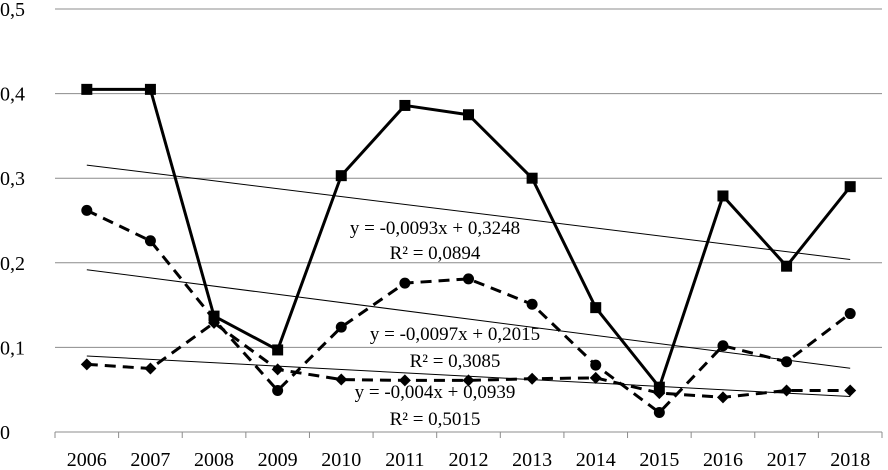  Describe the element at coordinates (341, 459) in the screenshot. I see `x-tick-label: 2010` at that location.